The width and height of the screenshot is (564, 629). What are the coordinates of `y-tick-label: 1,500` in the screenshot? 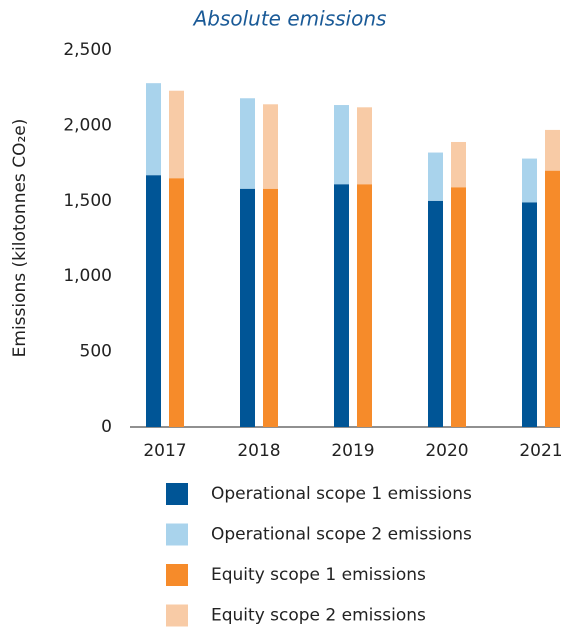 It's located at (87, 201).